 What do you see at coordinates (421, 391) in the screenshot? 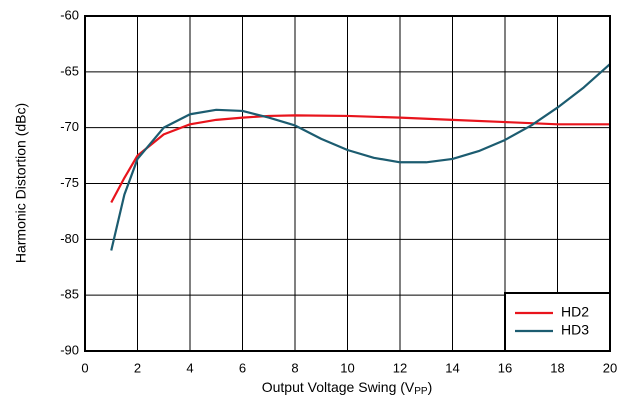
I see `x-label-sub: PP` at bounding box center [421, 391].